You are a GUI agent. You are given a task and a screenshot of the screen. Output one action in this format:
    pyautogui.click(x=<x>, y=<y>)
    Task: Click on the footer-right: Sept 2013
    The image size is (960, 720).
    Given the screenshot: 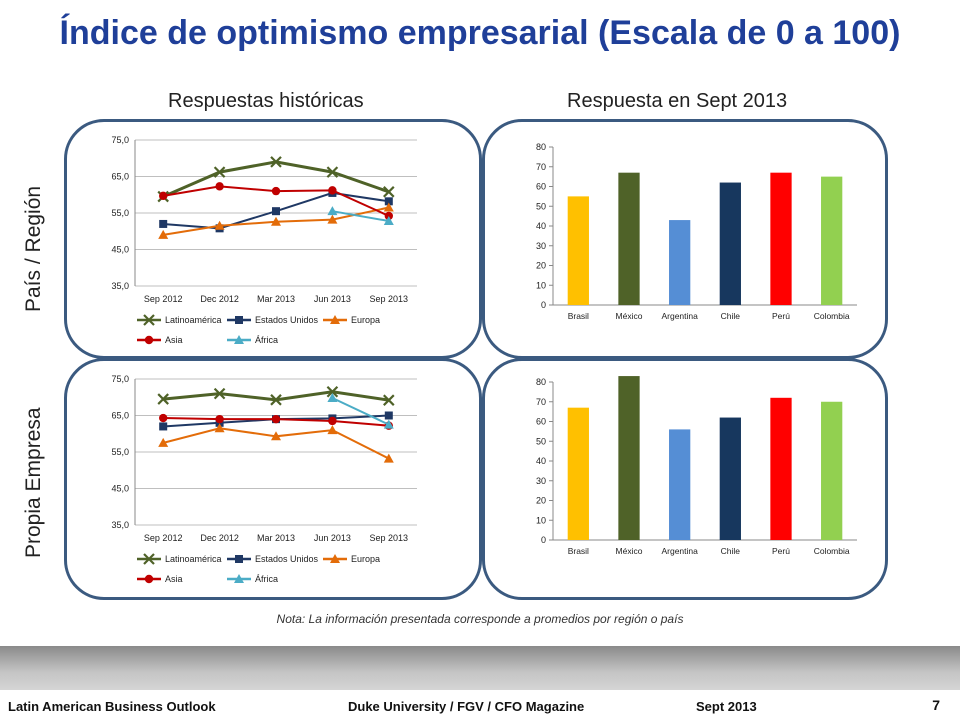 What is the action you would take?
    pyautogui.click(x=726, y=706)
    